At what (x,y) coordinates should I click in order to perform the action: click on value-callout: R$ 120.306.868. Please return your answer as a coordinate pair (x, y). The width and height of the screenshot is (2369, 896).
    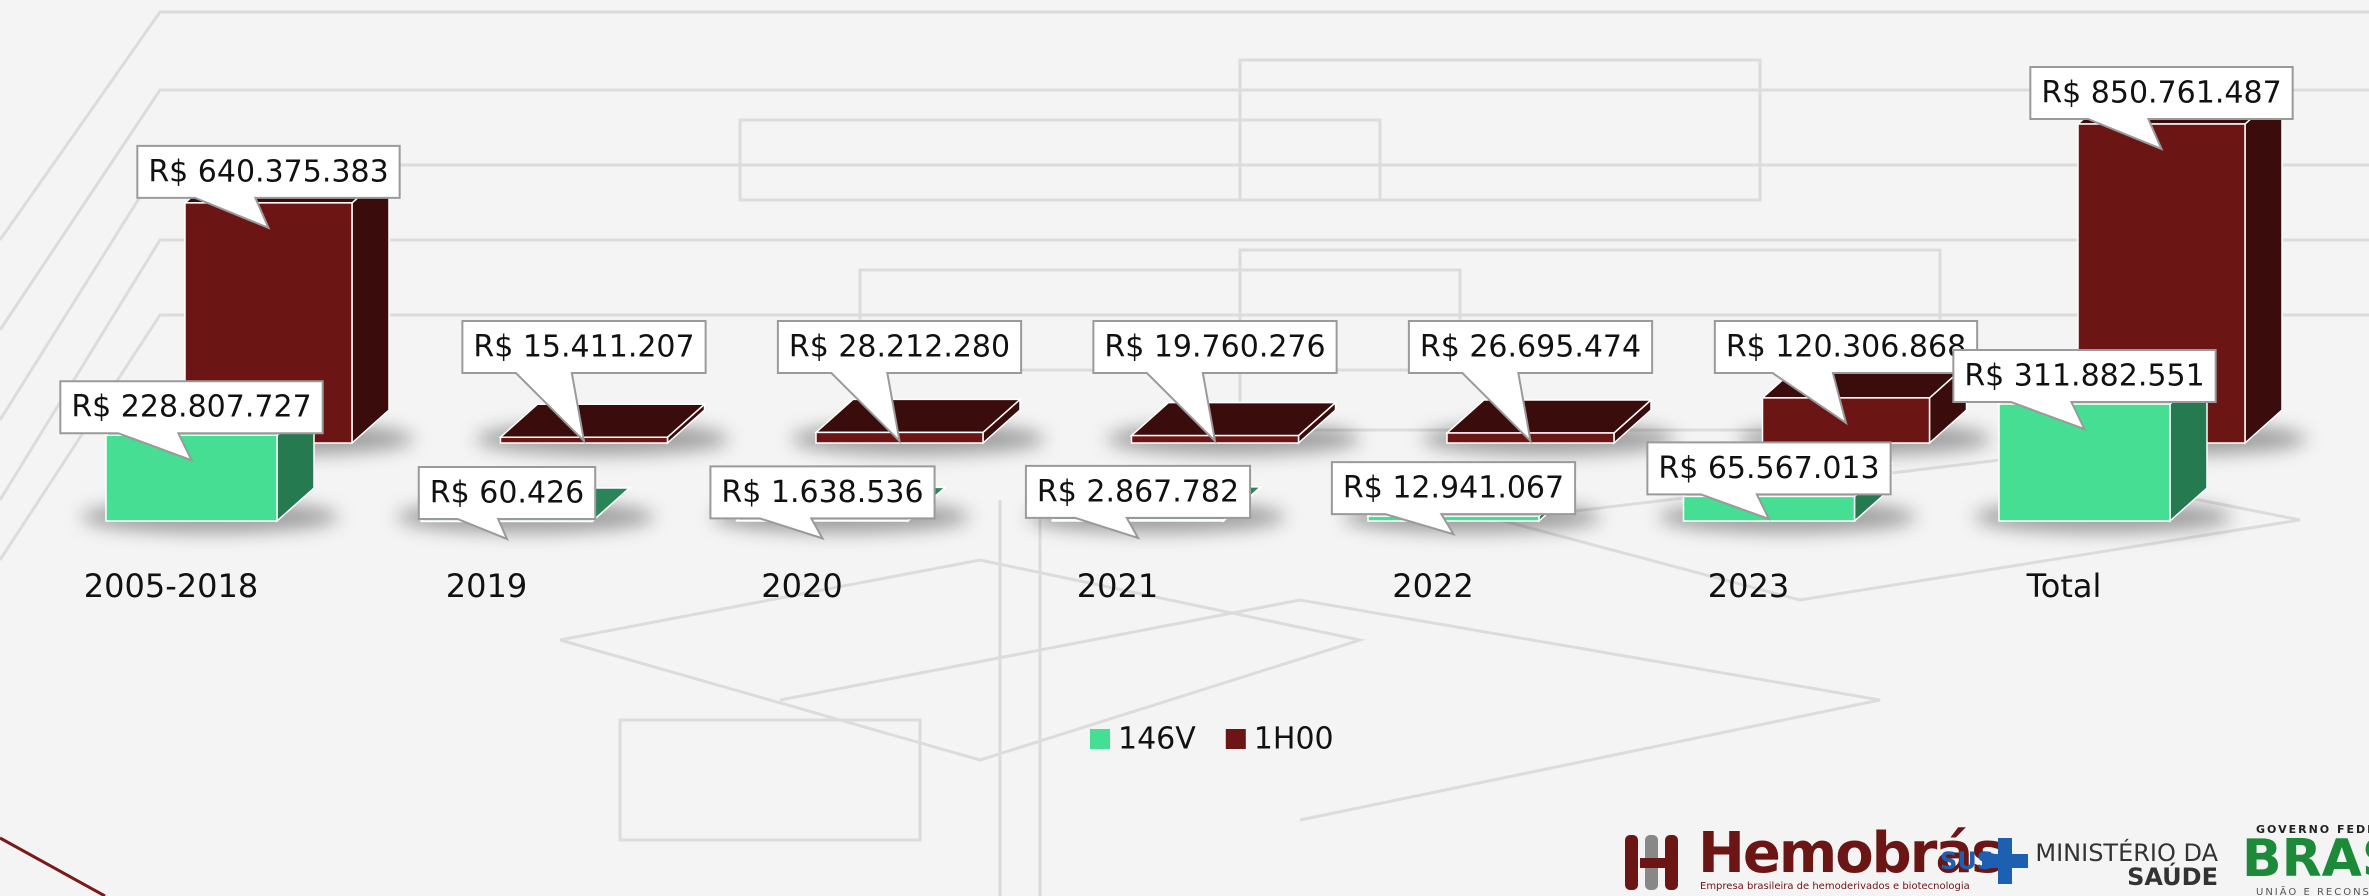
    Looking at the image, I should click on (1846, 373).